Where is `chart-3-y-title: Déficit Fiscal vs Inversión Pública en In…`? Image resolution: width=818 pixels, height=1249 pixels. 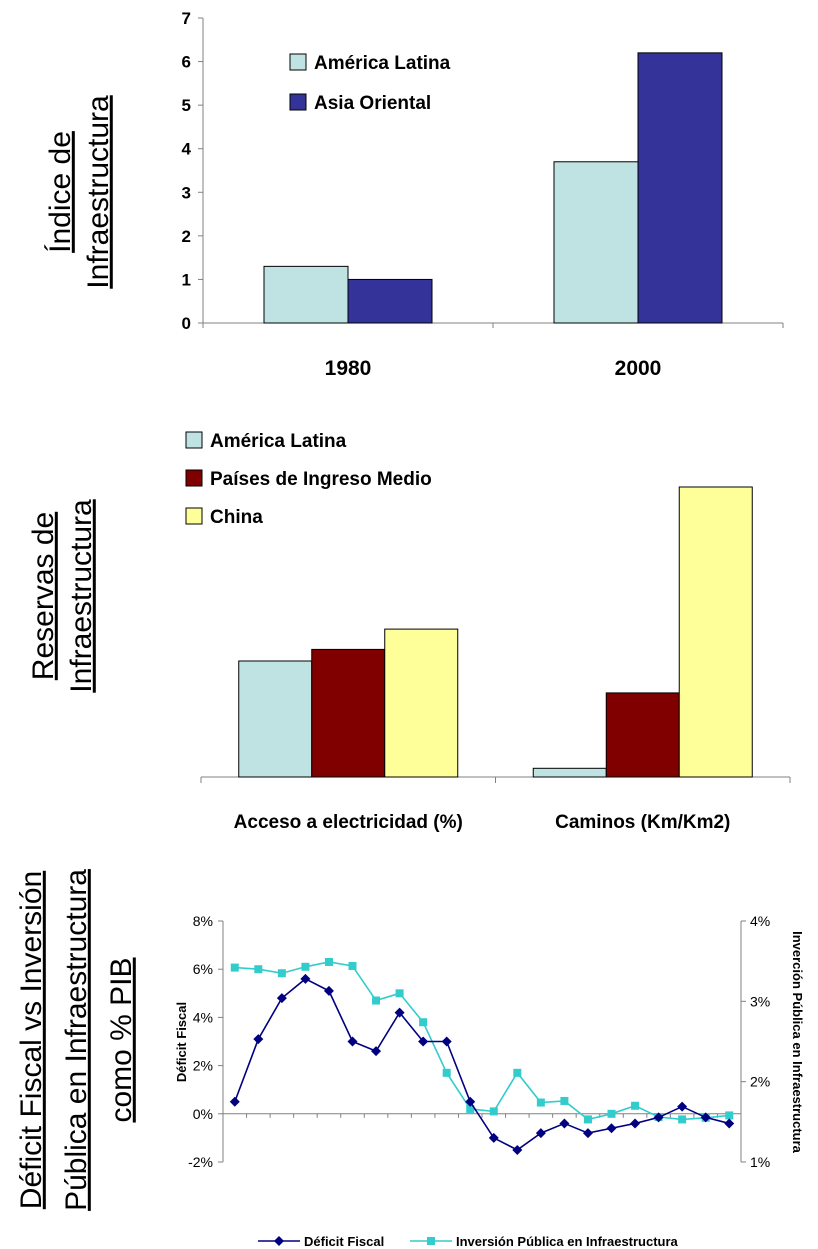
chart-3-y-title: Déficit Fiscal vs Inversión Pública en In… is located at coordinates (76, 1040).